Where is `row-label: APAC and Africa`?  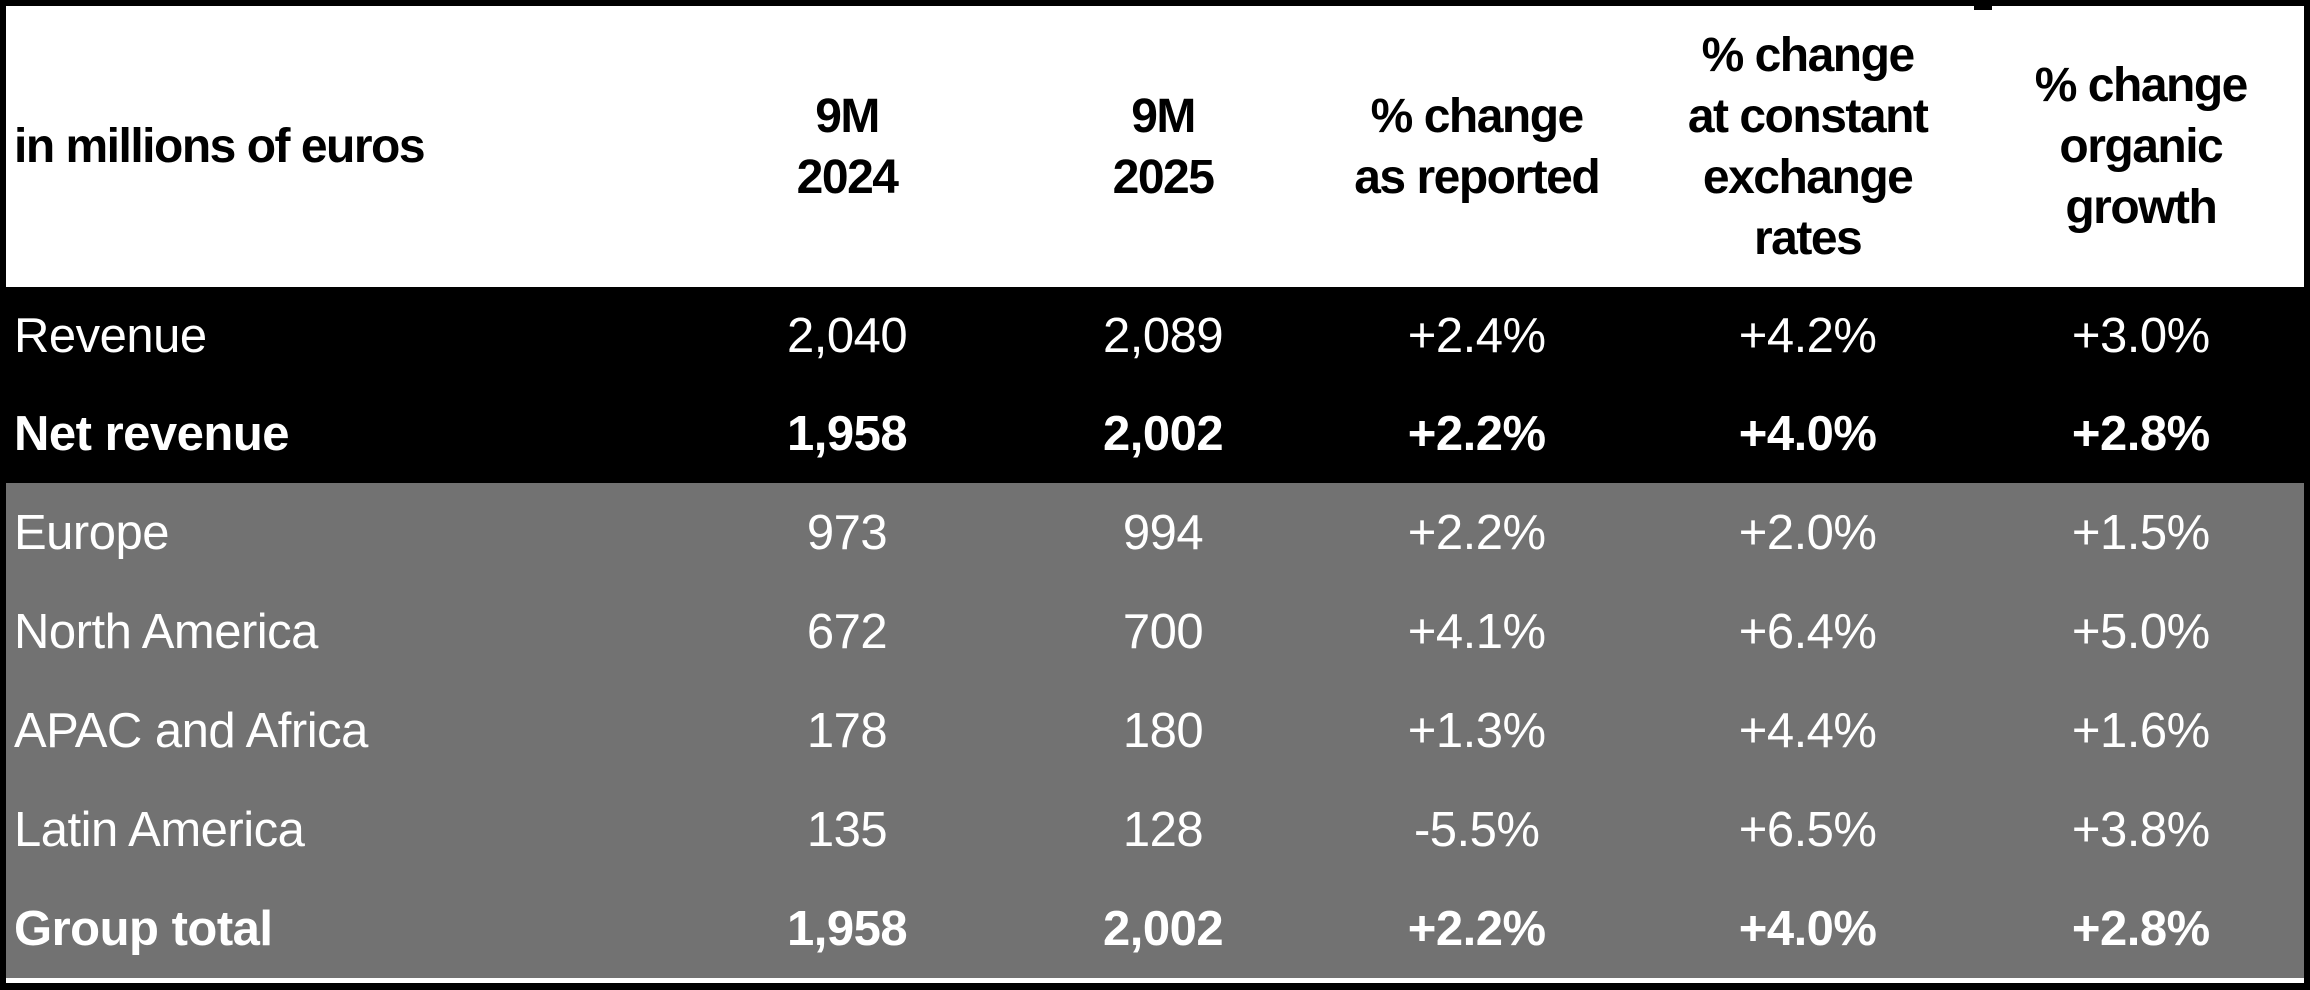
row-label: APAC and Africa is located at coordinates (191, 730).